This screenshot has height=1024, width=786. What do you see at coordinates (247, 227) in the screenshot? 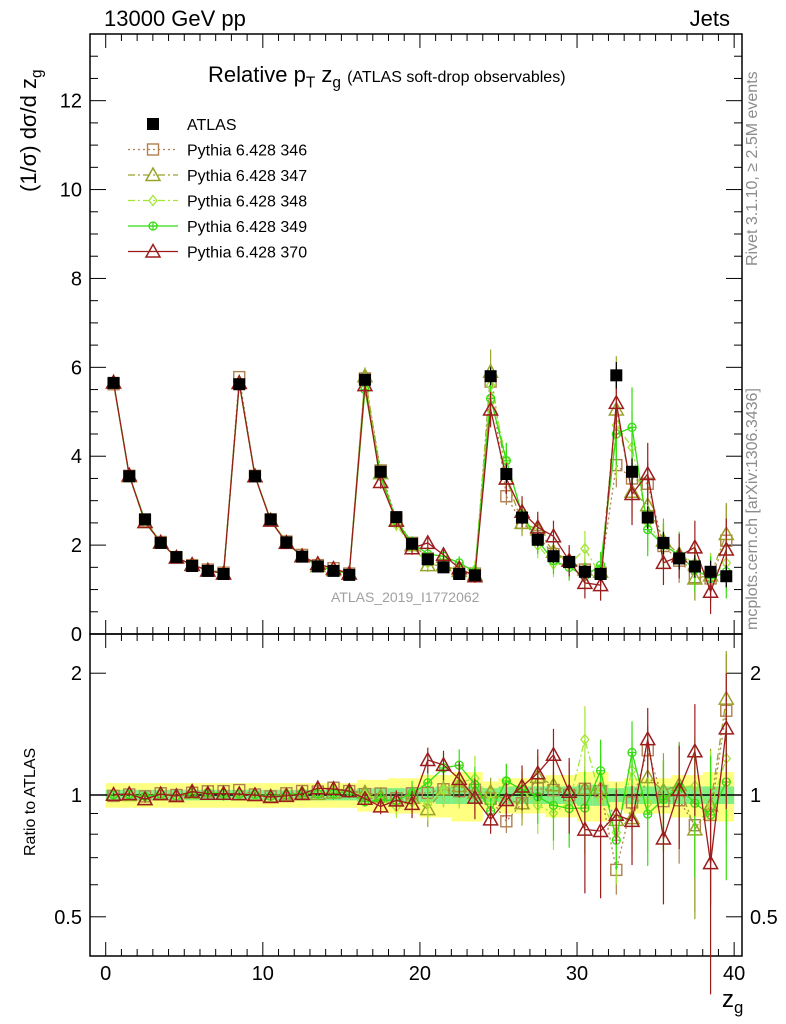
I see `legend-label: Pythia 6.428 349` at bounding box center [247, 227].